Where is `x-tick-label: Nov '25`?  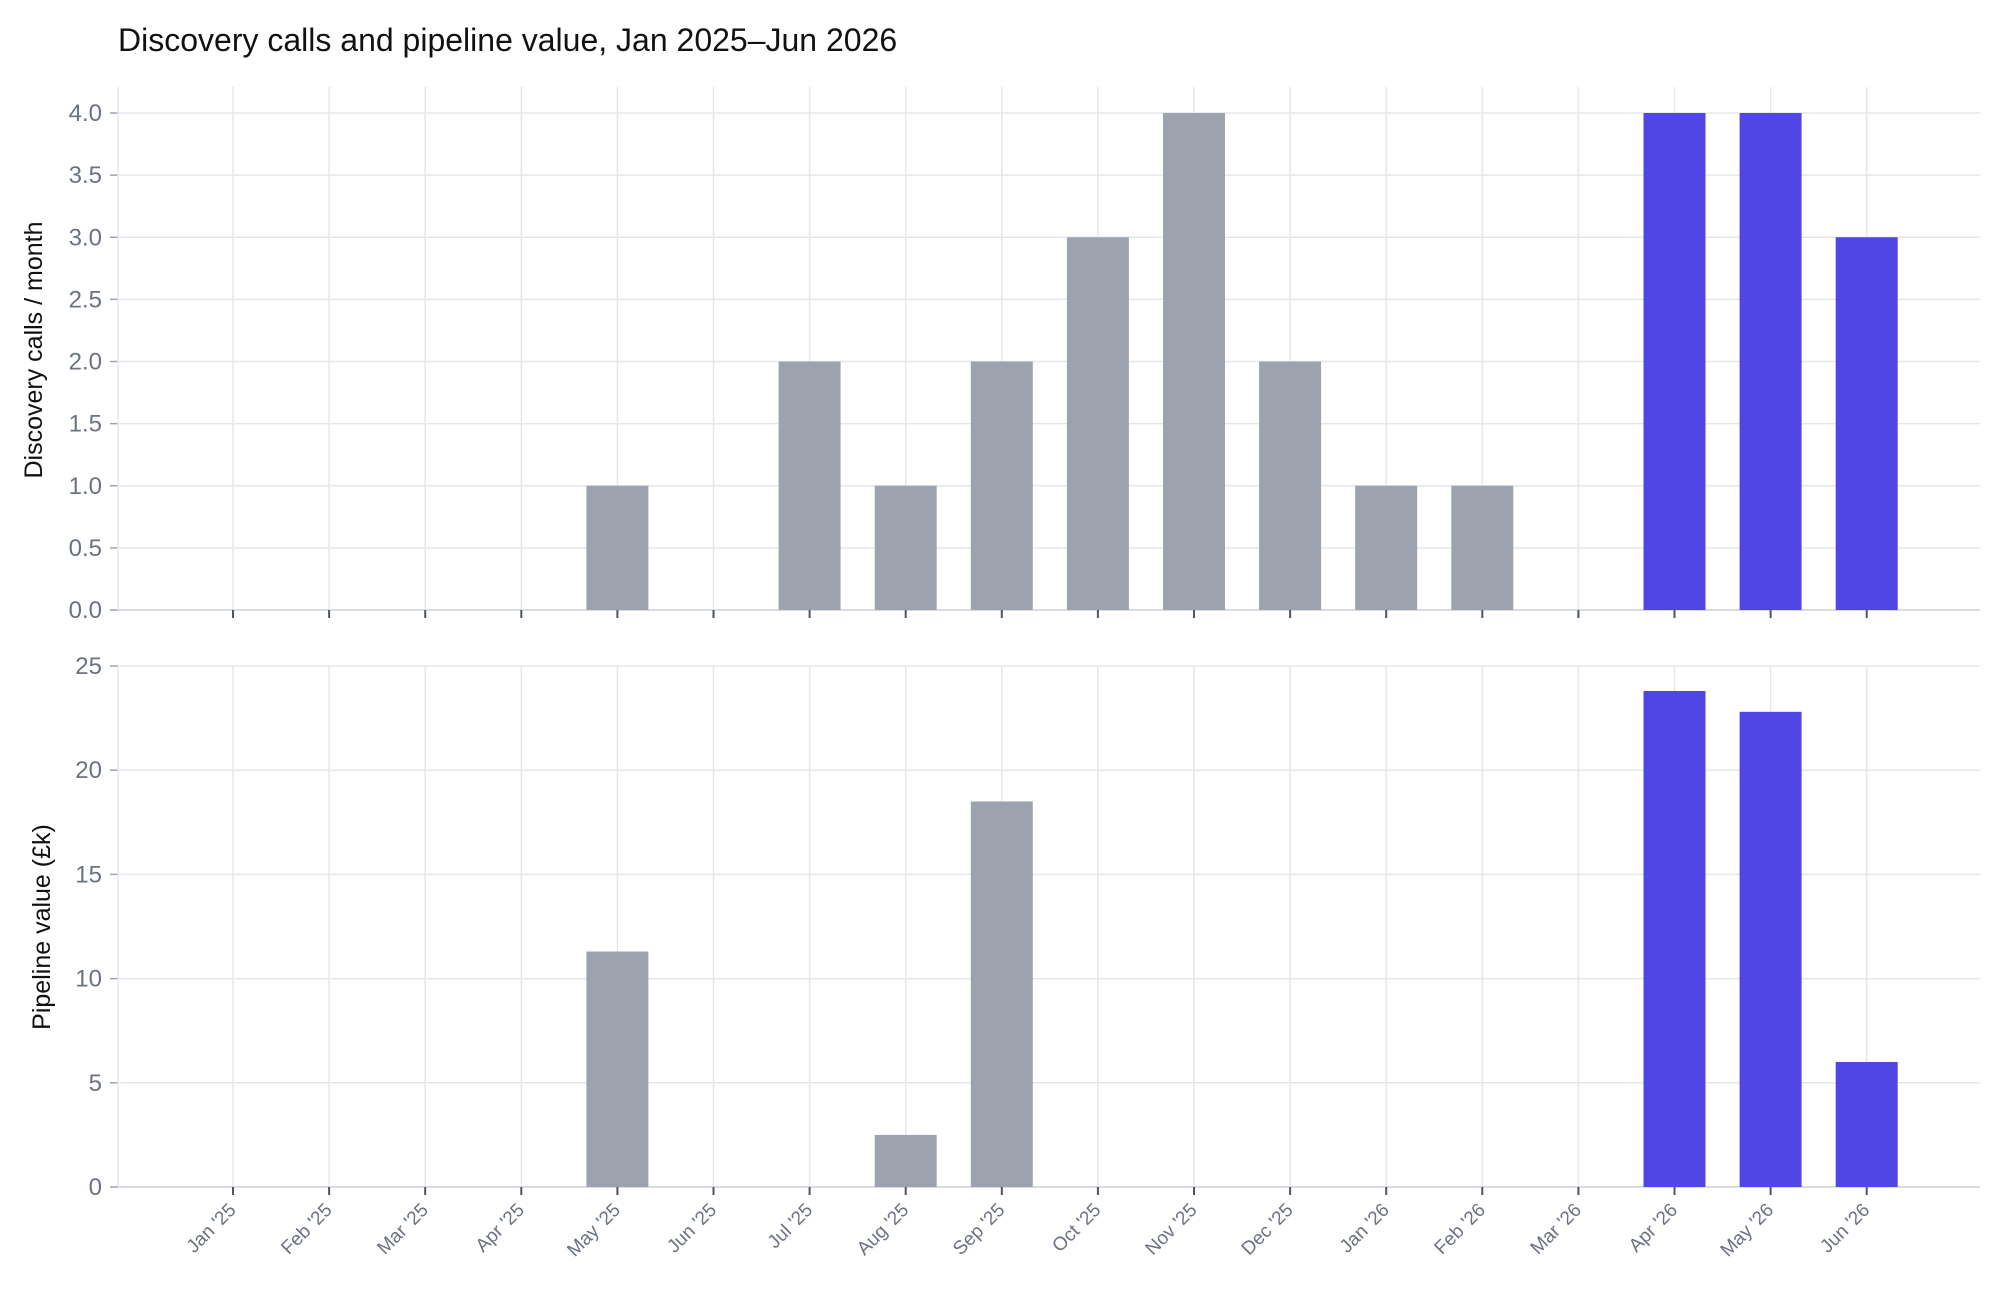
x-tick-label: Nov '25 is located at coordinates (1172, 1230).